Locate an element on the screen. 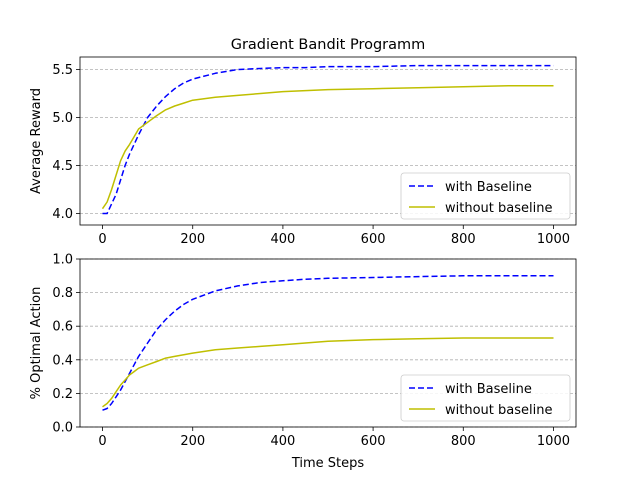  series-line-without-baseline is located at coordinates (328, 372).